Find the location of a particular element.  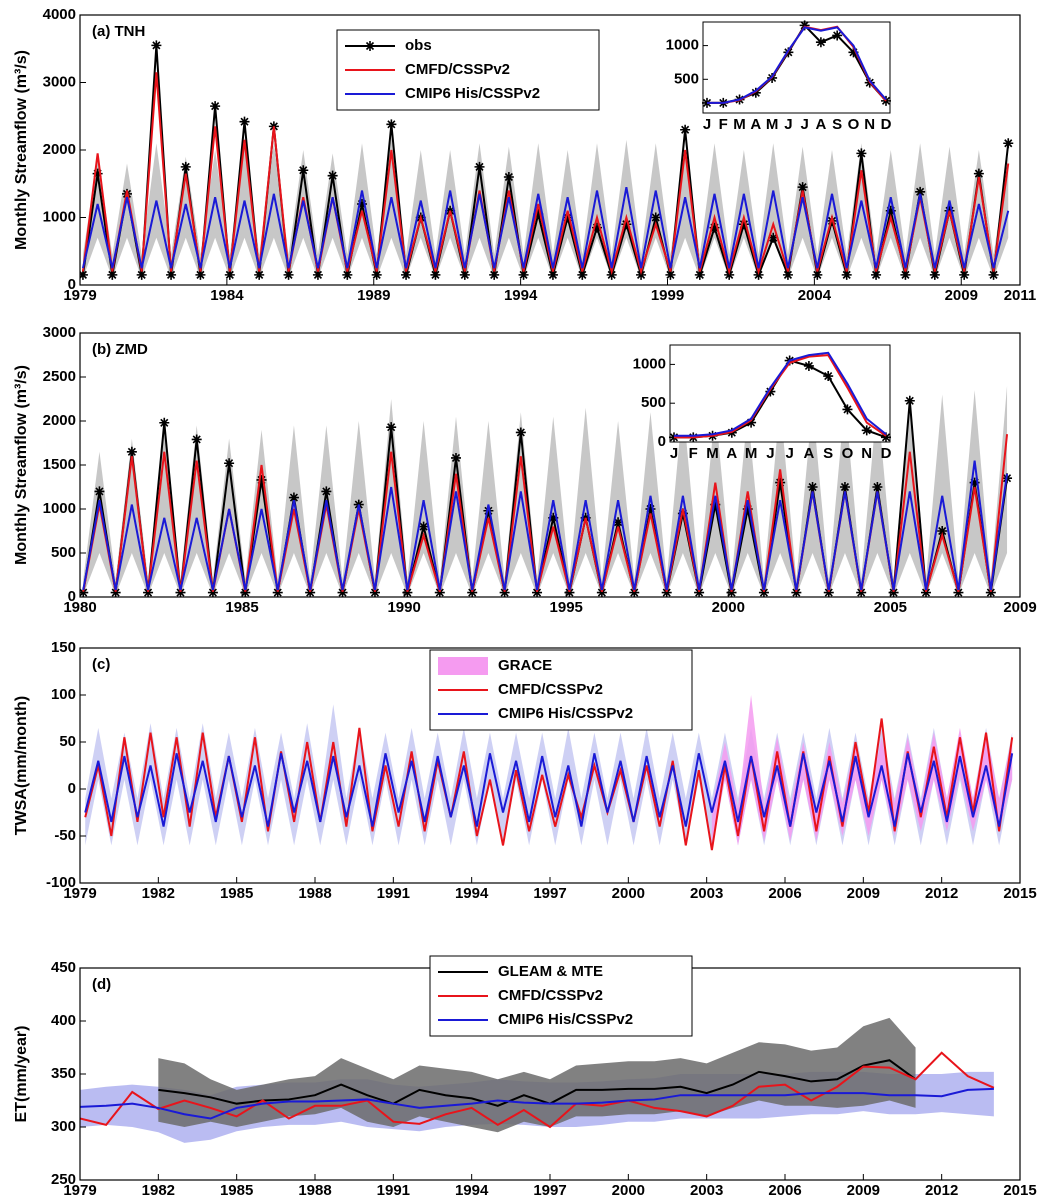

y-tick-label: 2000 is located at coordinates (59, 420).